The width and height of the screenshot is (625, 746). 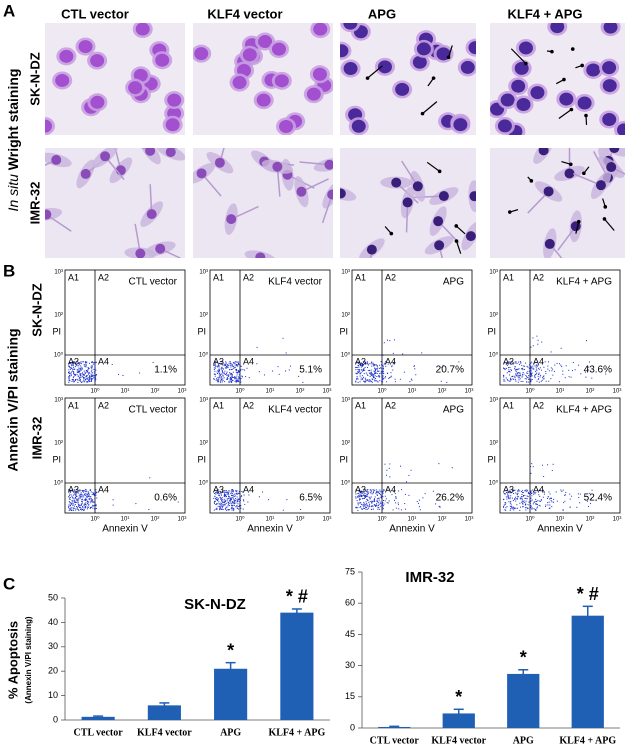 I want to click on y-axis-label: % Apoptosis, so click(x=12, y=660).